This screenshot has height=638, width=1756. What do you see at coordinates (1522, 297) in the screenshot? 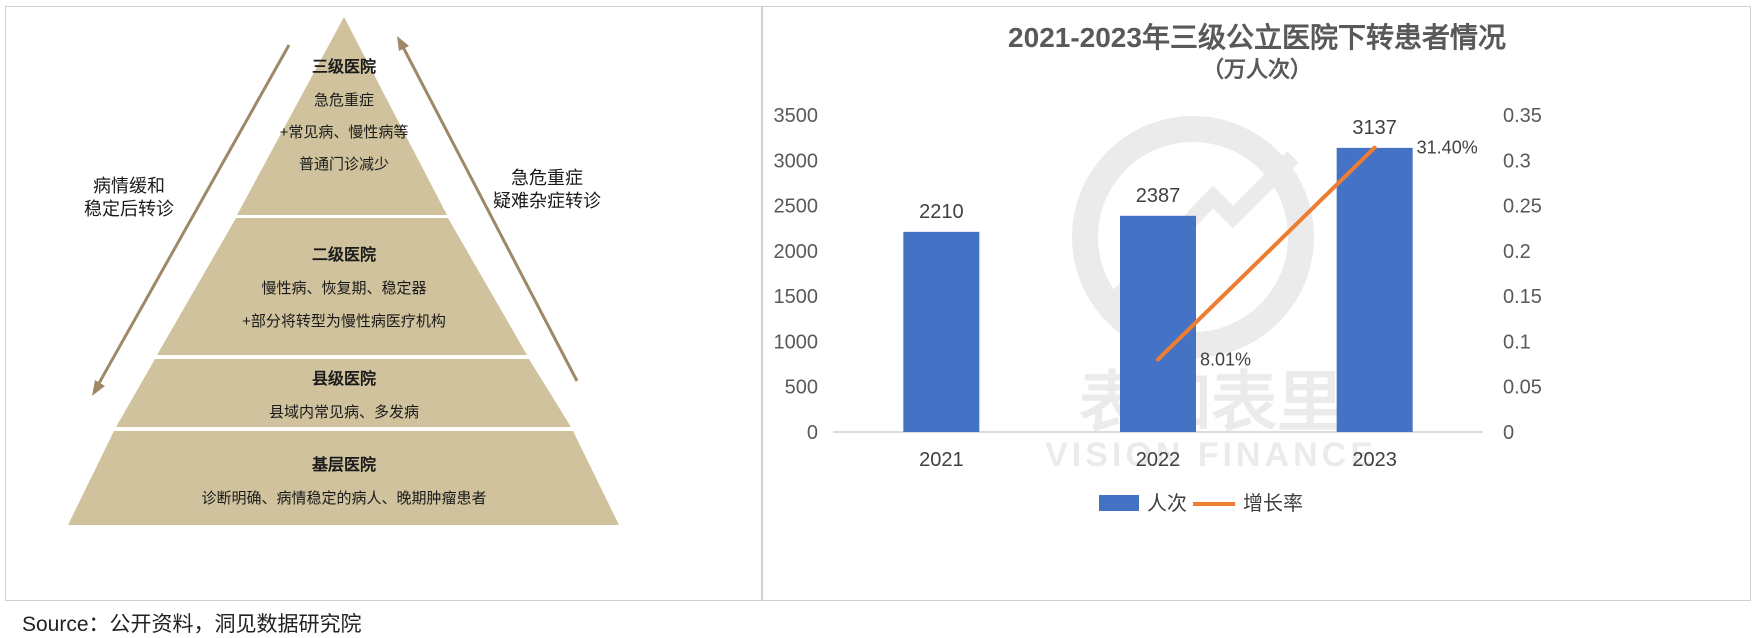
I see `right-tick-label: 0.15` at bounding box center [1522, 297].